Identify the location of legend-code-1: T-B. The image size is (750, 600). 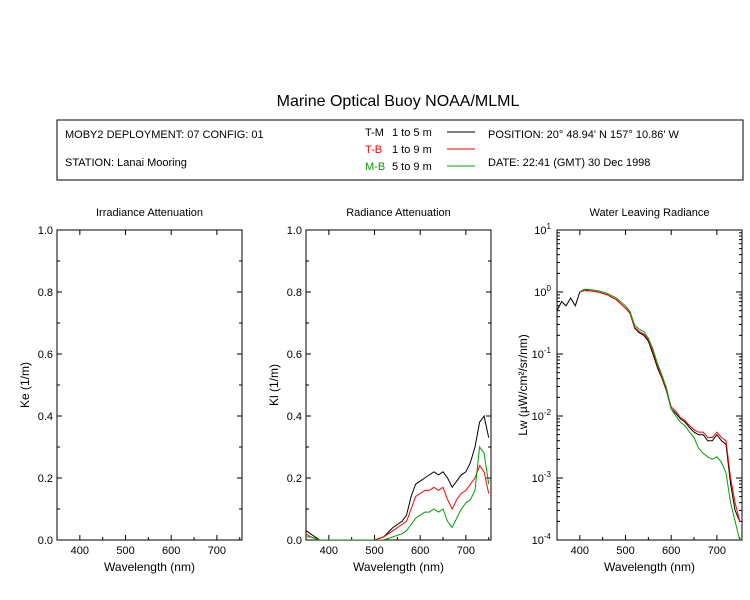
(373, 150).